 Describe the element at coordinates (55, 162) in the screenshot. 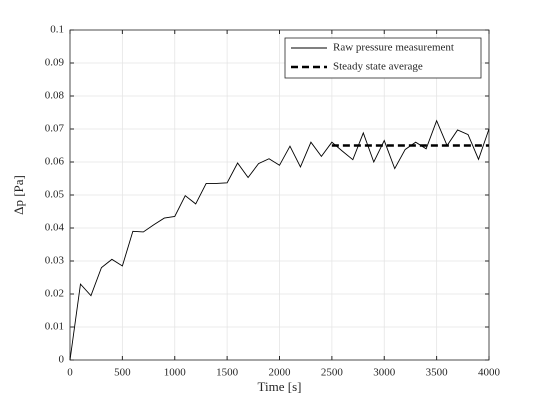

I see `y-tick-label: 0.06` at that location.